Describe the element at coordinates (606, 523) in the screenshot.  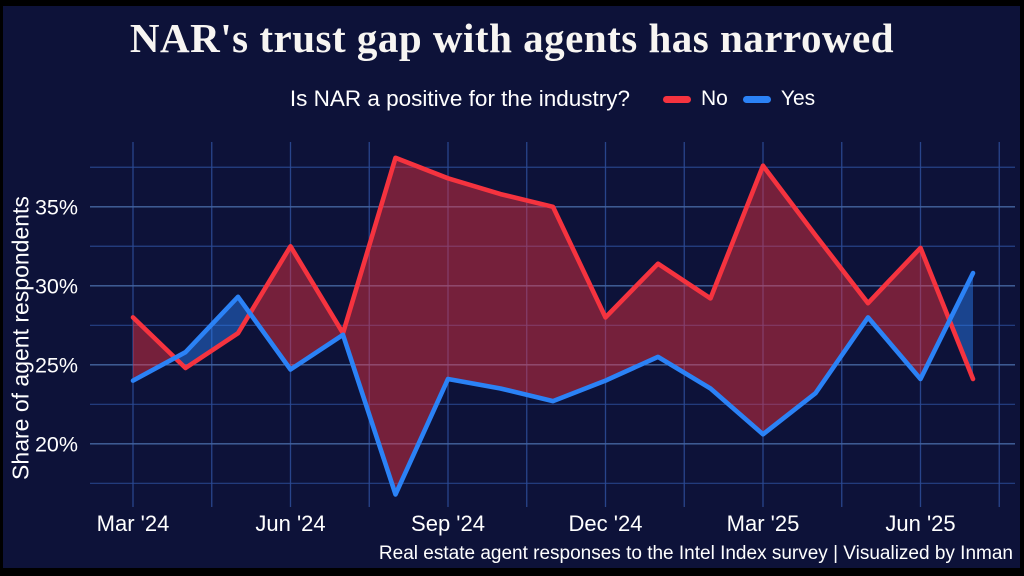
I see `x-tick-label: Dec '24` at that location.